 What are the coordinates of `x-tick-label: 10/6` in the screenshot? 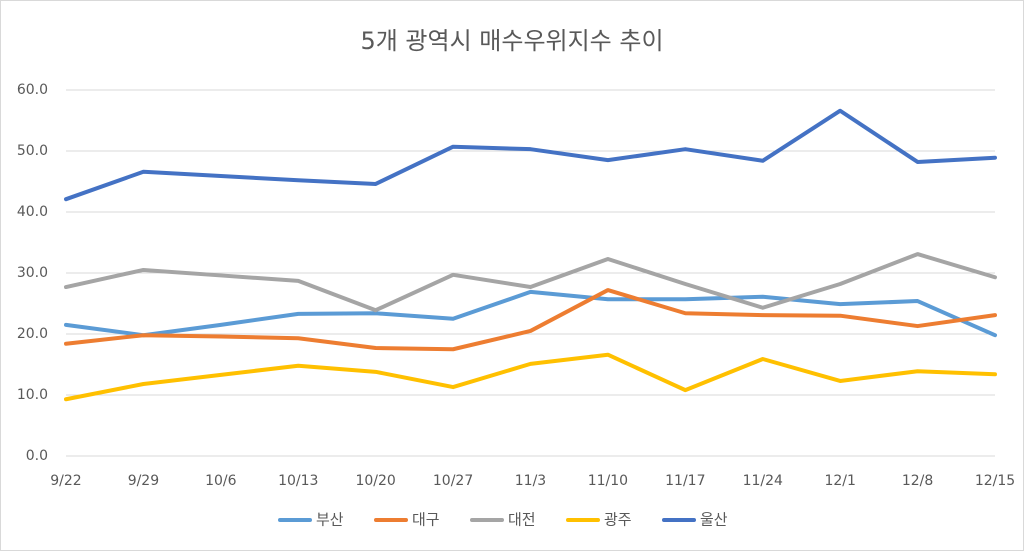 It's located at (221, 481).